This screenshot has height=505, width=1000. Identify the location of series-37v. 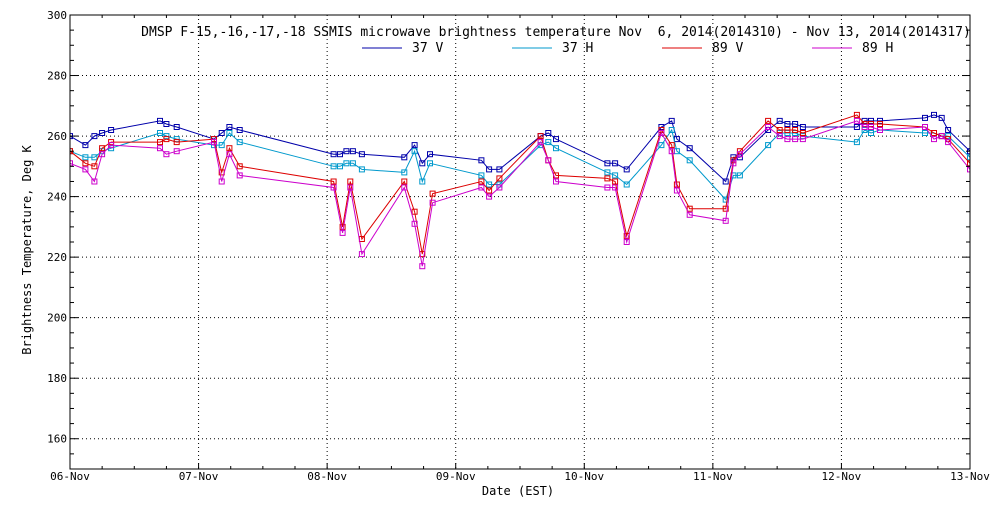
(520, 148).